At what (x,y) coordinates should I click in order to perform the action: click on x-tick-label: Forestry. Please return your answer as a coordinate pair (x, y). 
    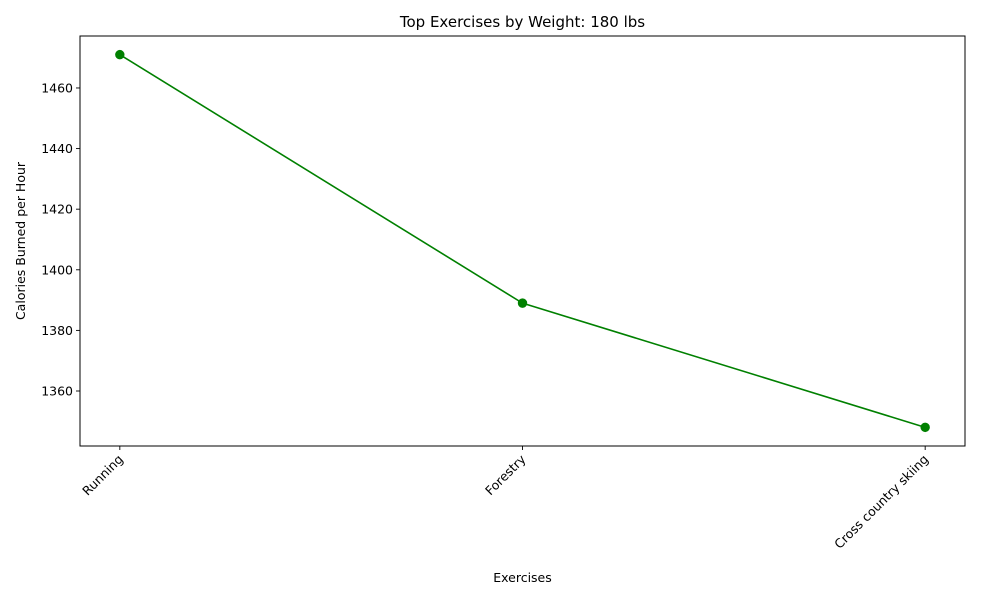
    Looking at the image, I should click on (505, 474).